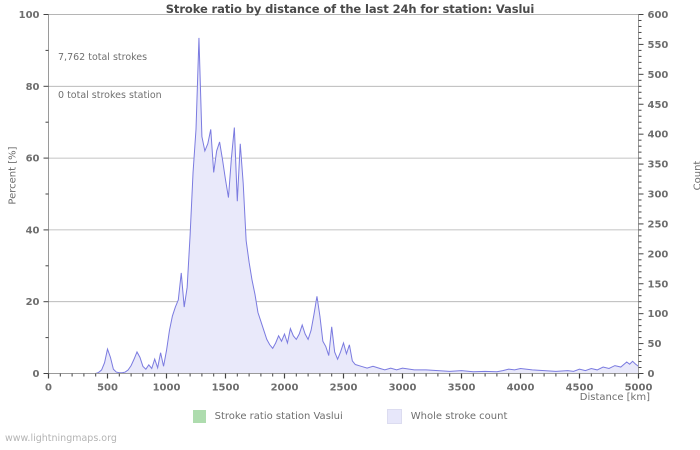 Image resolution: width=700 pixels, height=450 pixels. I want to click on svg-text: 1500, so click(226, 388).